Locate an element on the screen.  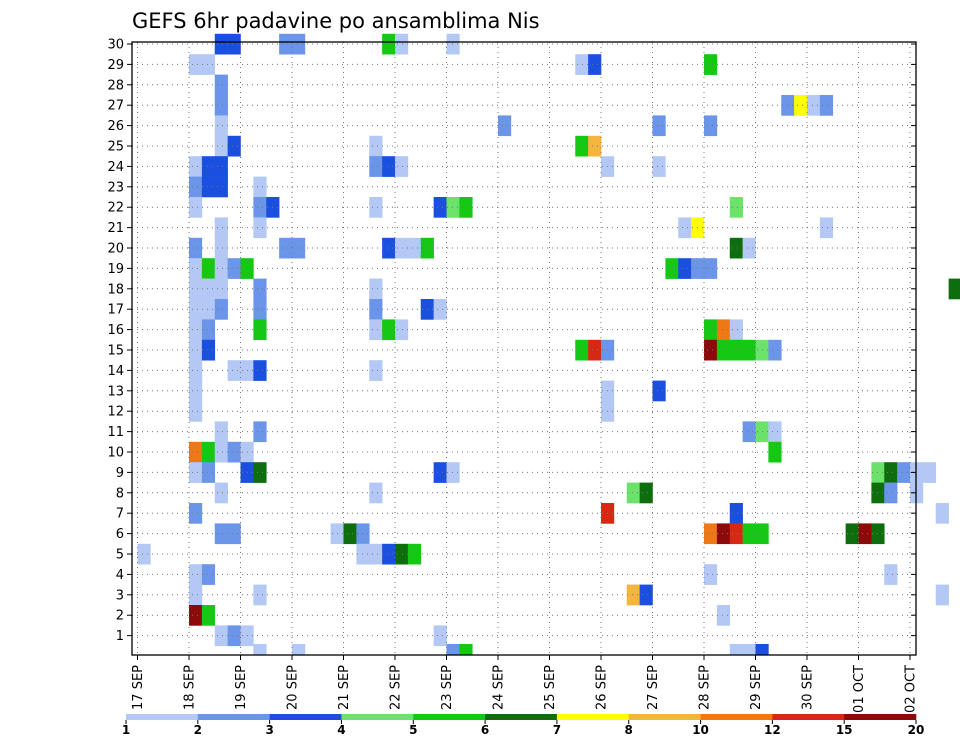
y-tick-label: 8 is located at coordinates (120, 493).